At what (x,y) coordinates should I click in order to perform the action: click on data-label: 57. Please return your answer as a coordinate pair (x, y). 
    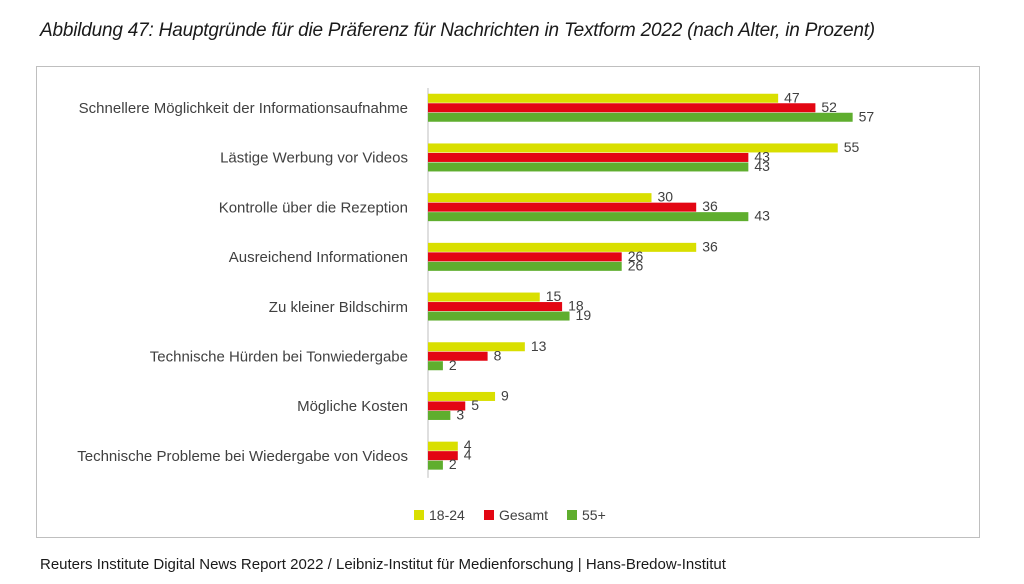
    Looking at the image, I should click on (867, 116).